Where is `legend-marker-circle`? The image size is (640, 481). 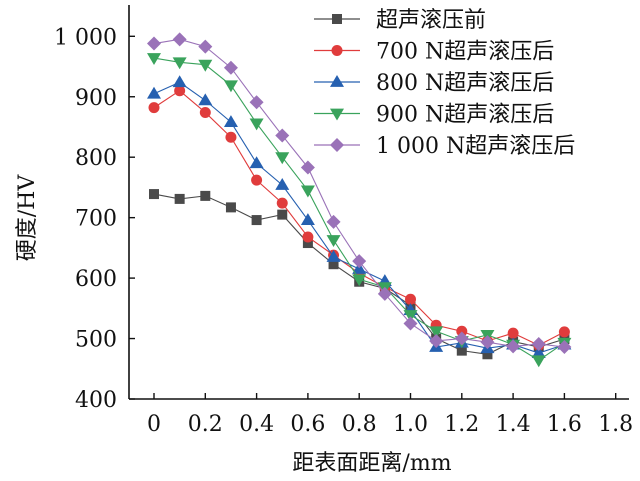
legend-marker-circle is located at coordinates (337, 50).